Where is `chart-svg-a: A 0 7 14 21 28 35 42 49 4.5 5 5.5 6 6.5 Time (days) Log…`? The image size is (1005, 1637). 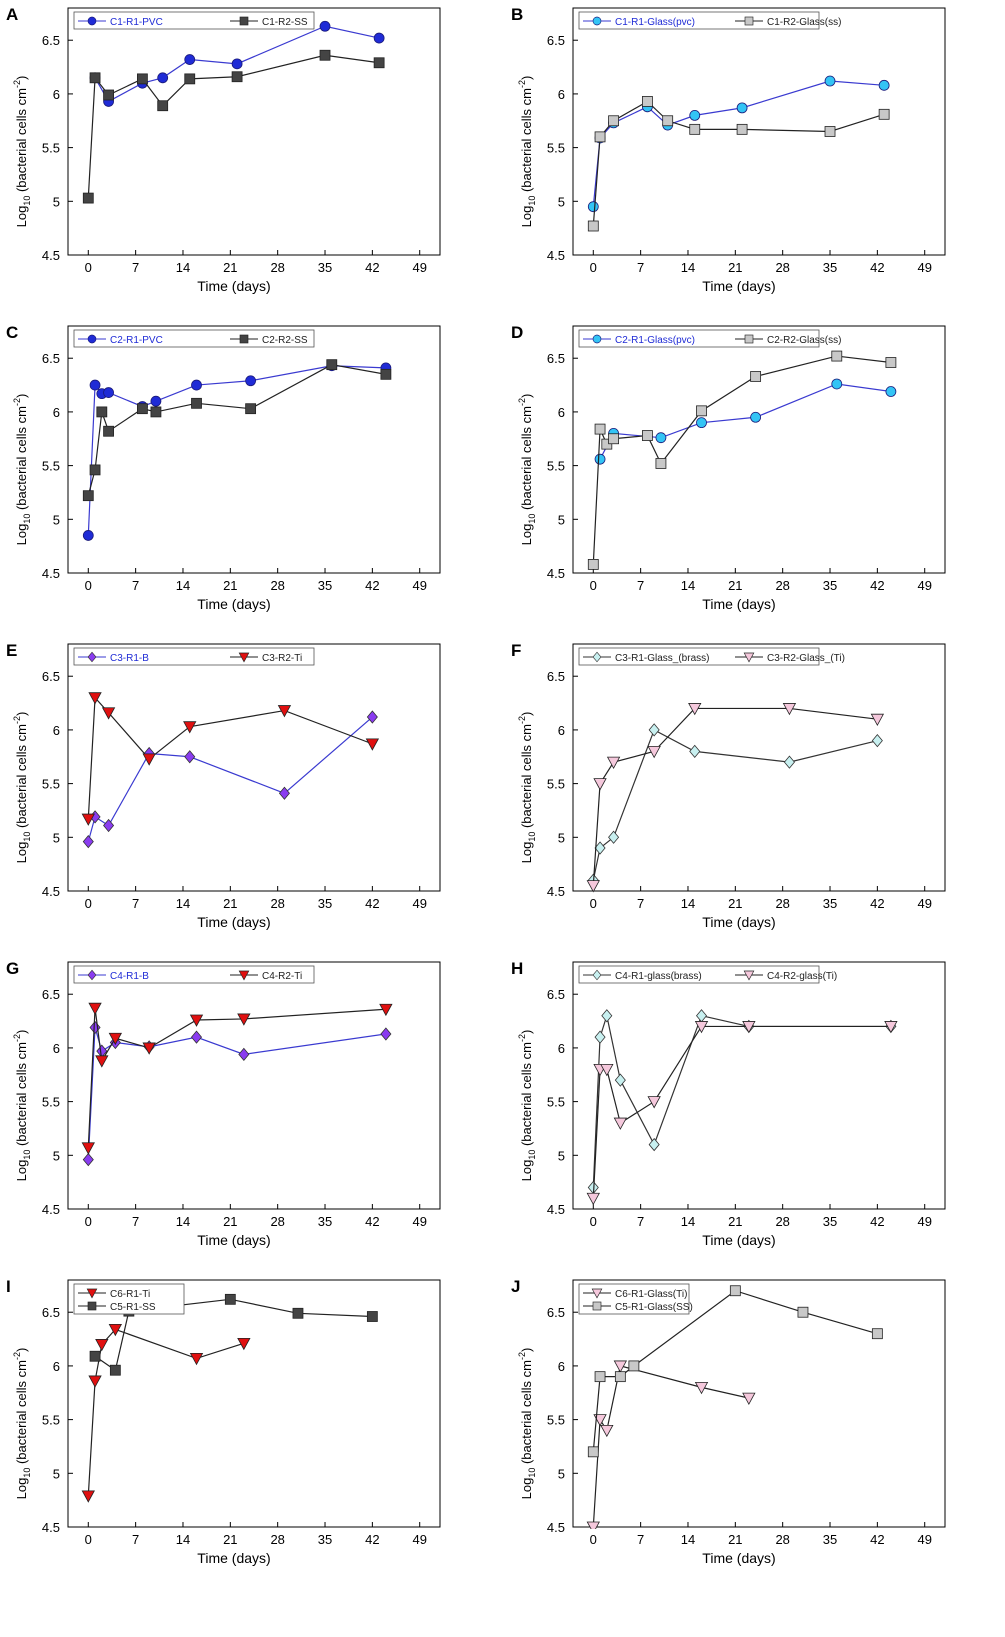 chart-svg-a: A 0 7 14 21 28 35 42 49 4.5 5 5.5 6 6.5 Time (days) Log… is located at coordinates (223, 149).